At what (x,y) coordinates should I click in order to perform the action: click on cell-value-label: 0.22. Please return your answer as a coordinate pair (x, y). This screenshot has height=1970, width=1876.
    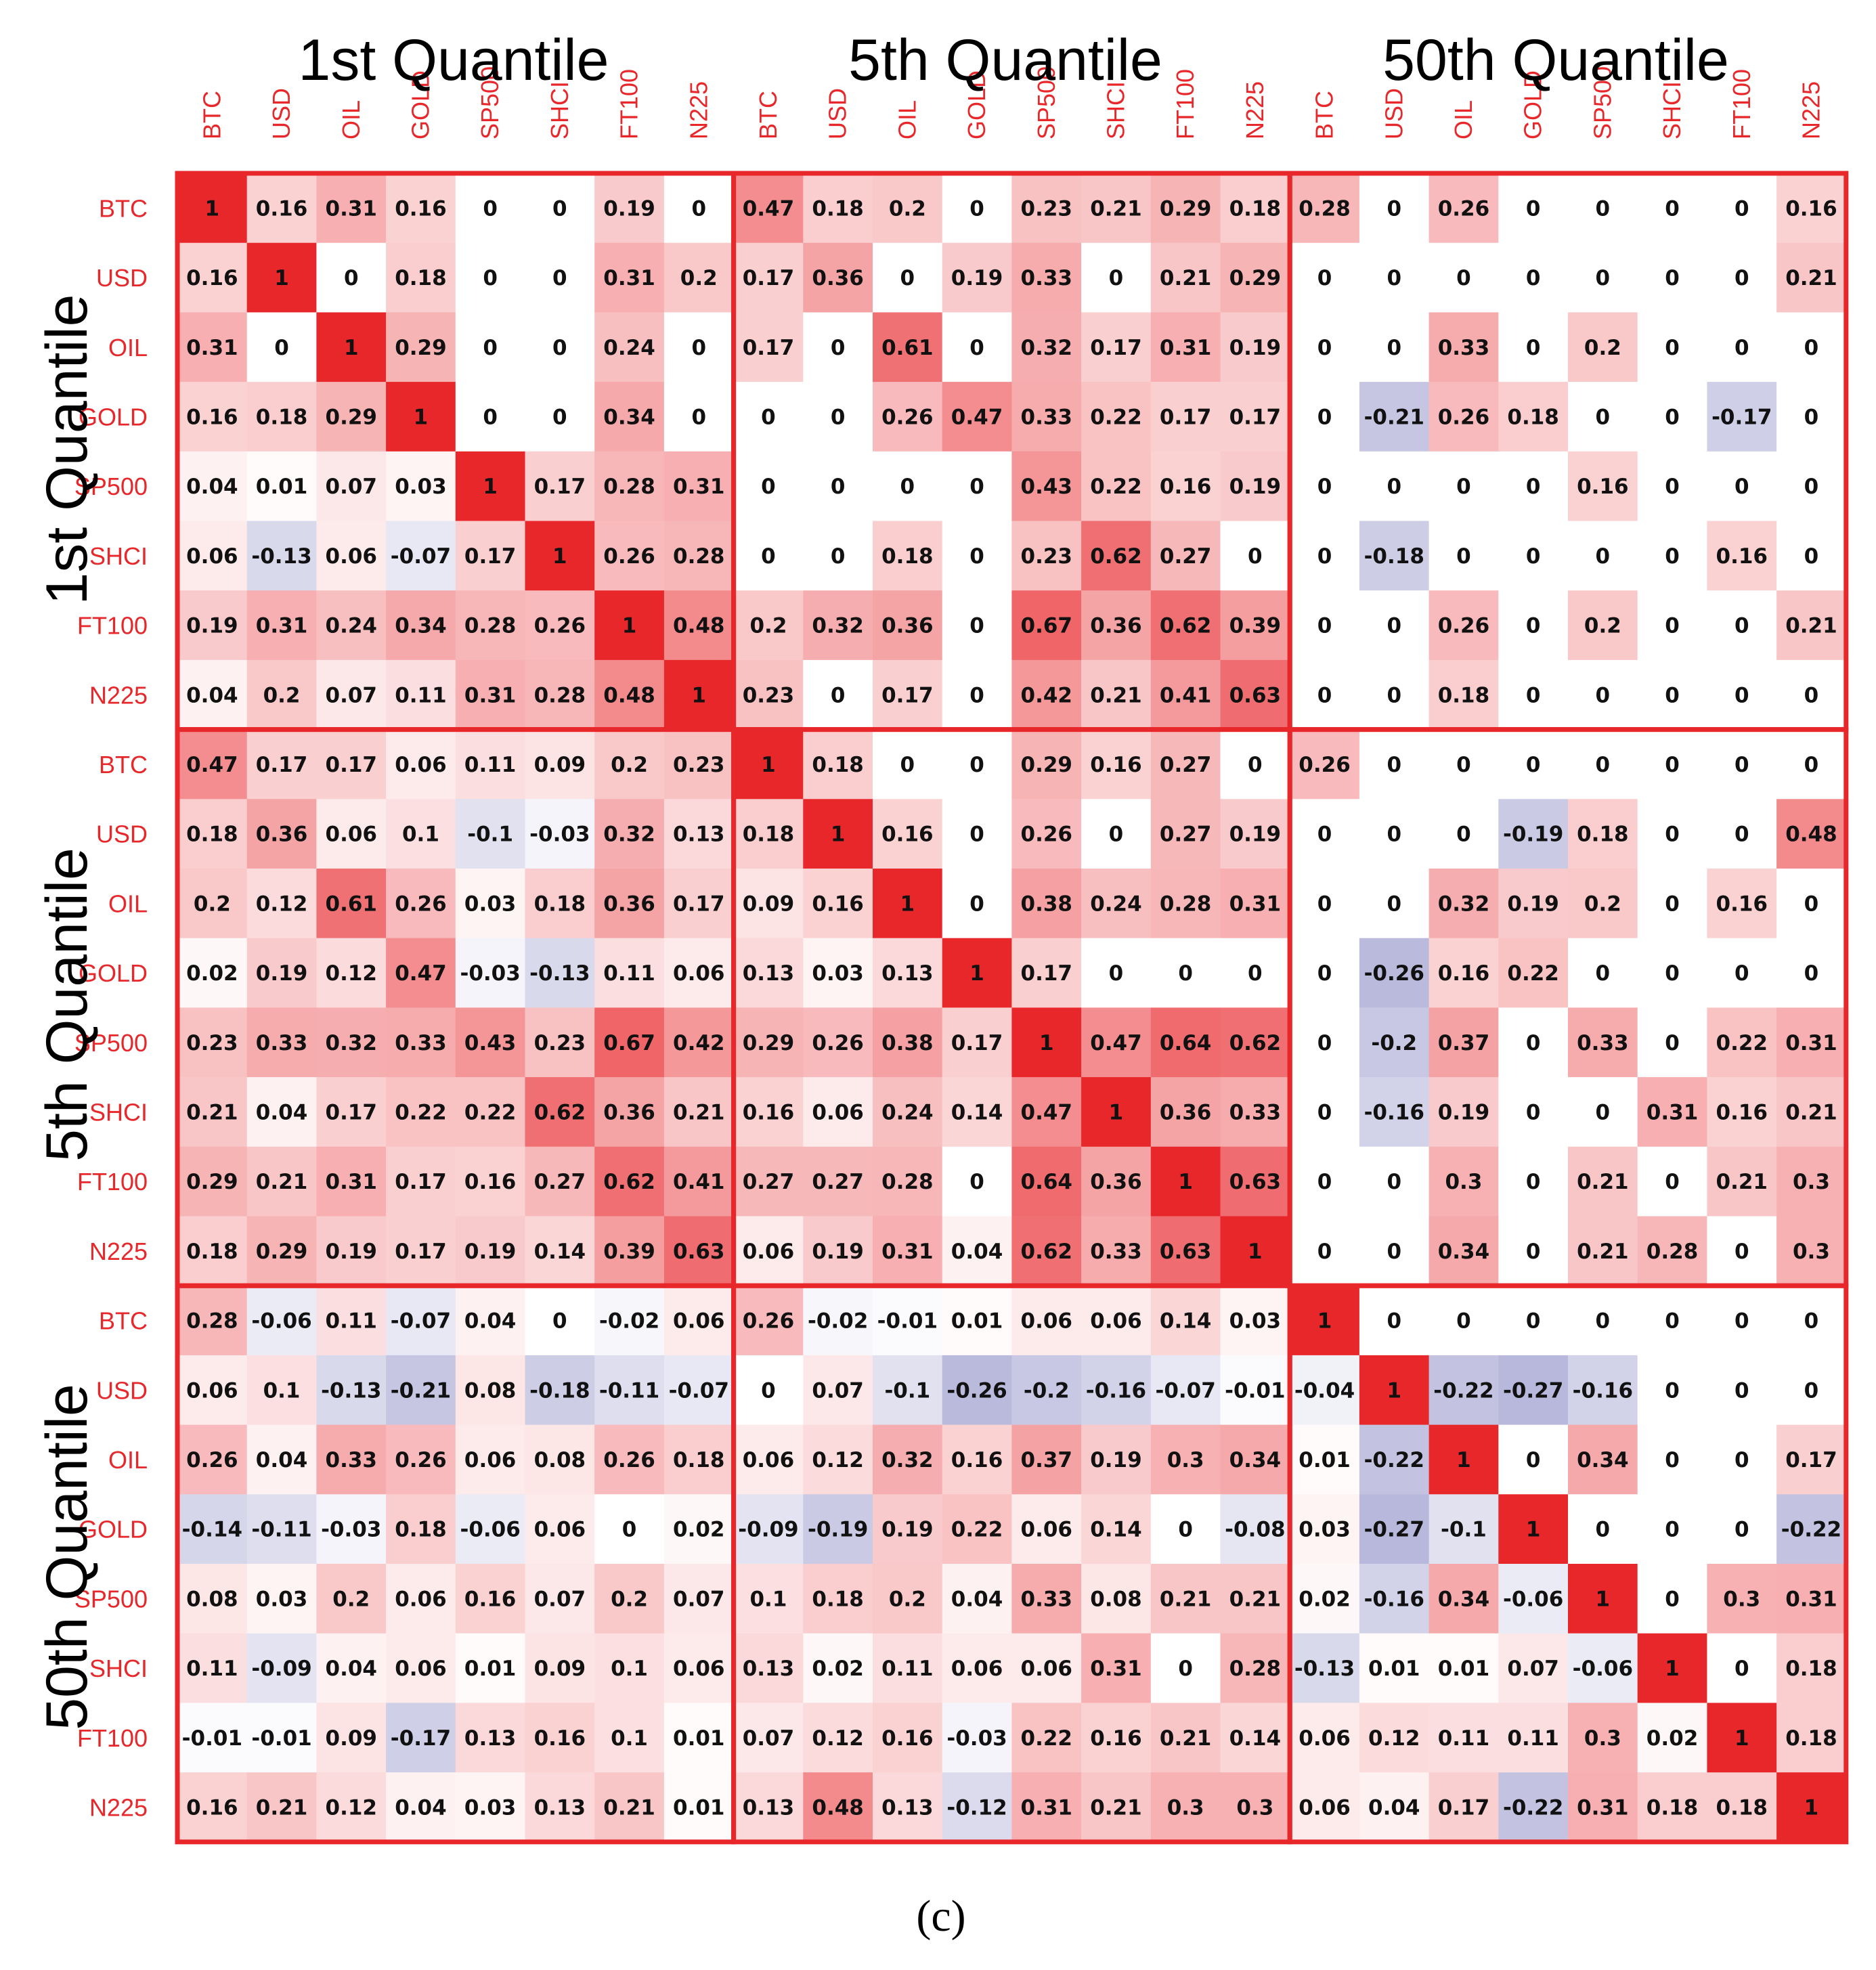
    Looking at the image, I should click on (1742, 1043).